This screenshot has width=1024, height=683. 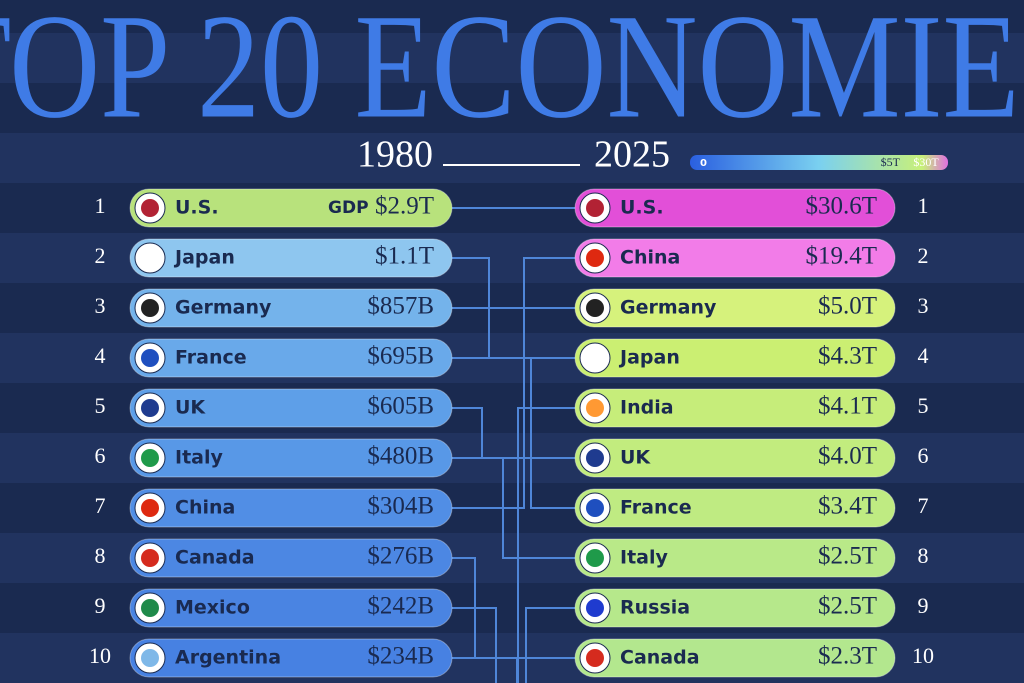 I want to click on gdp-value: $242B, so click(x=400, y=606).